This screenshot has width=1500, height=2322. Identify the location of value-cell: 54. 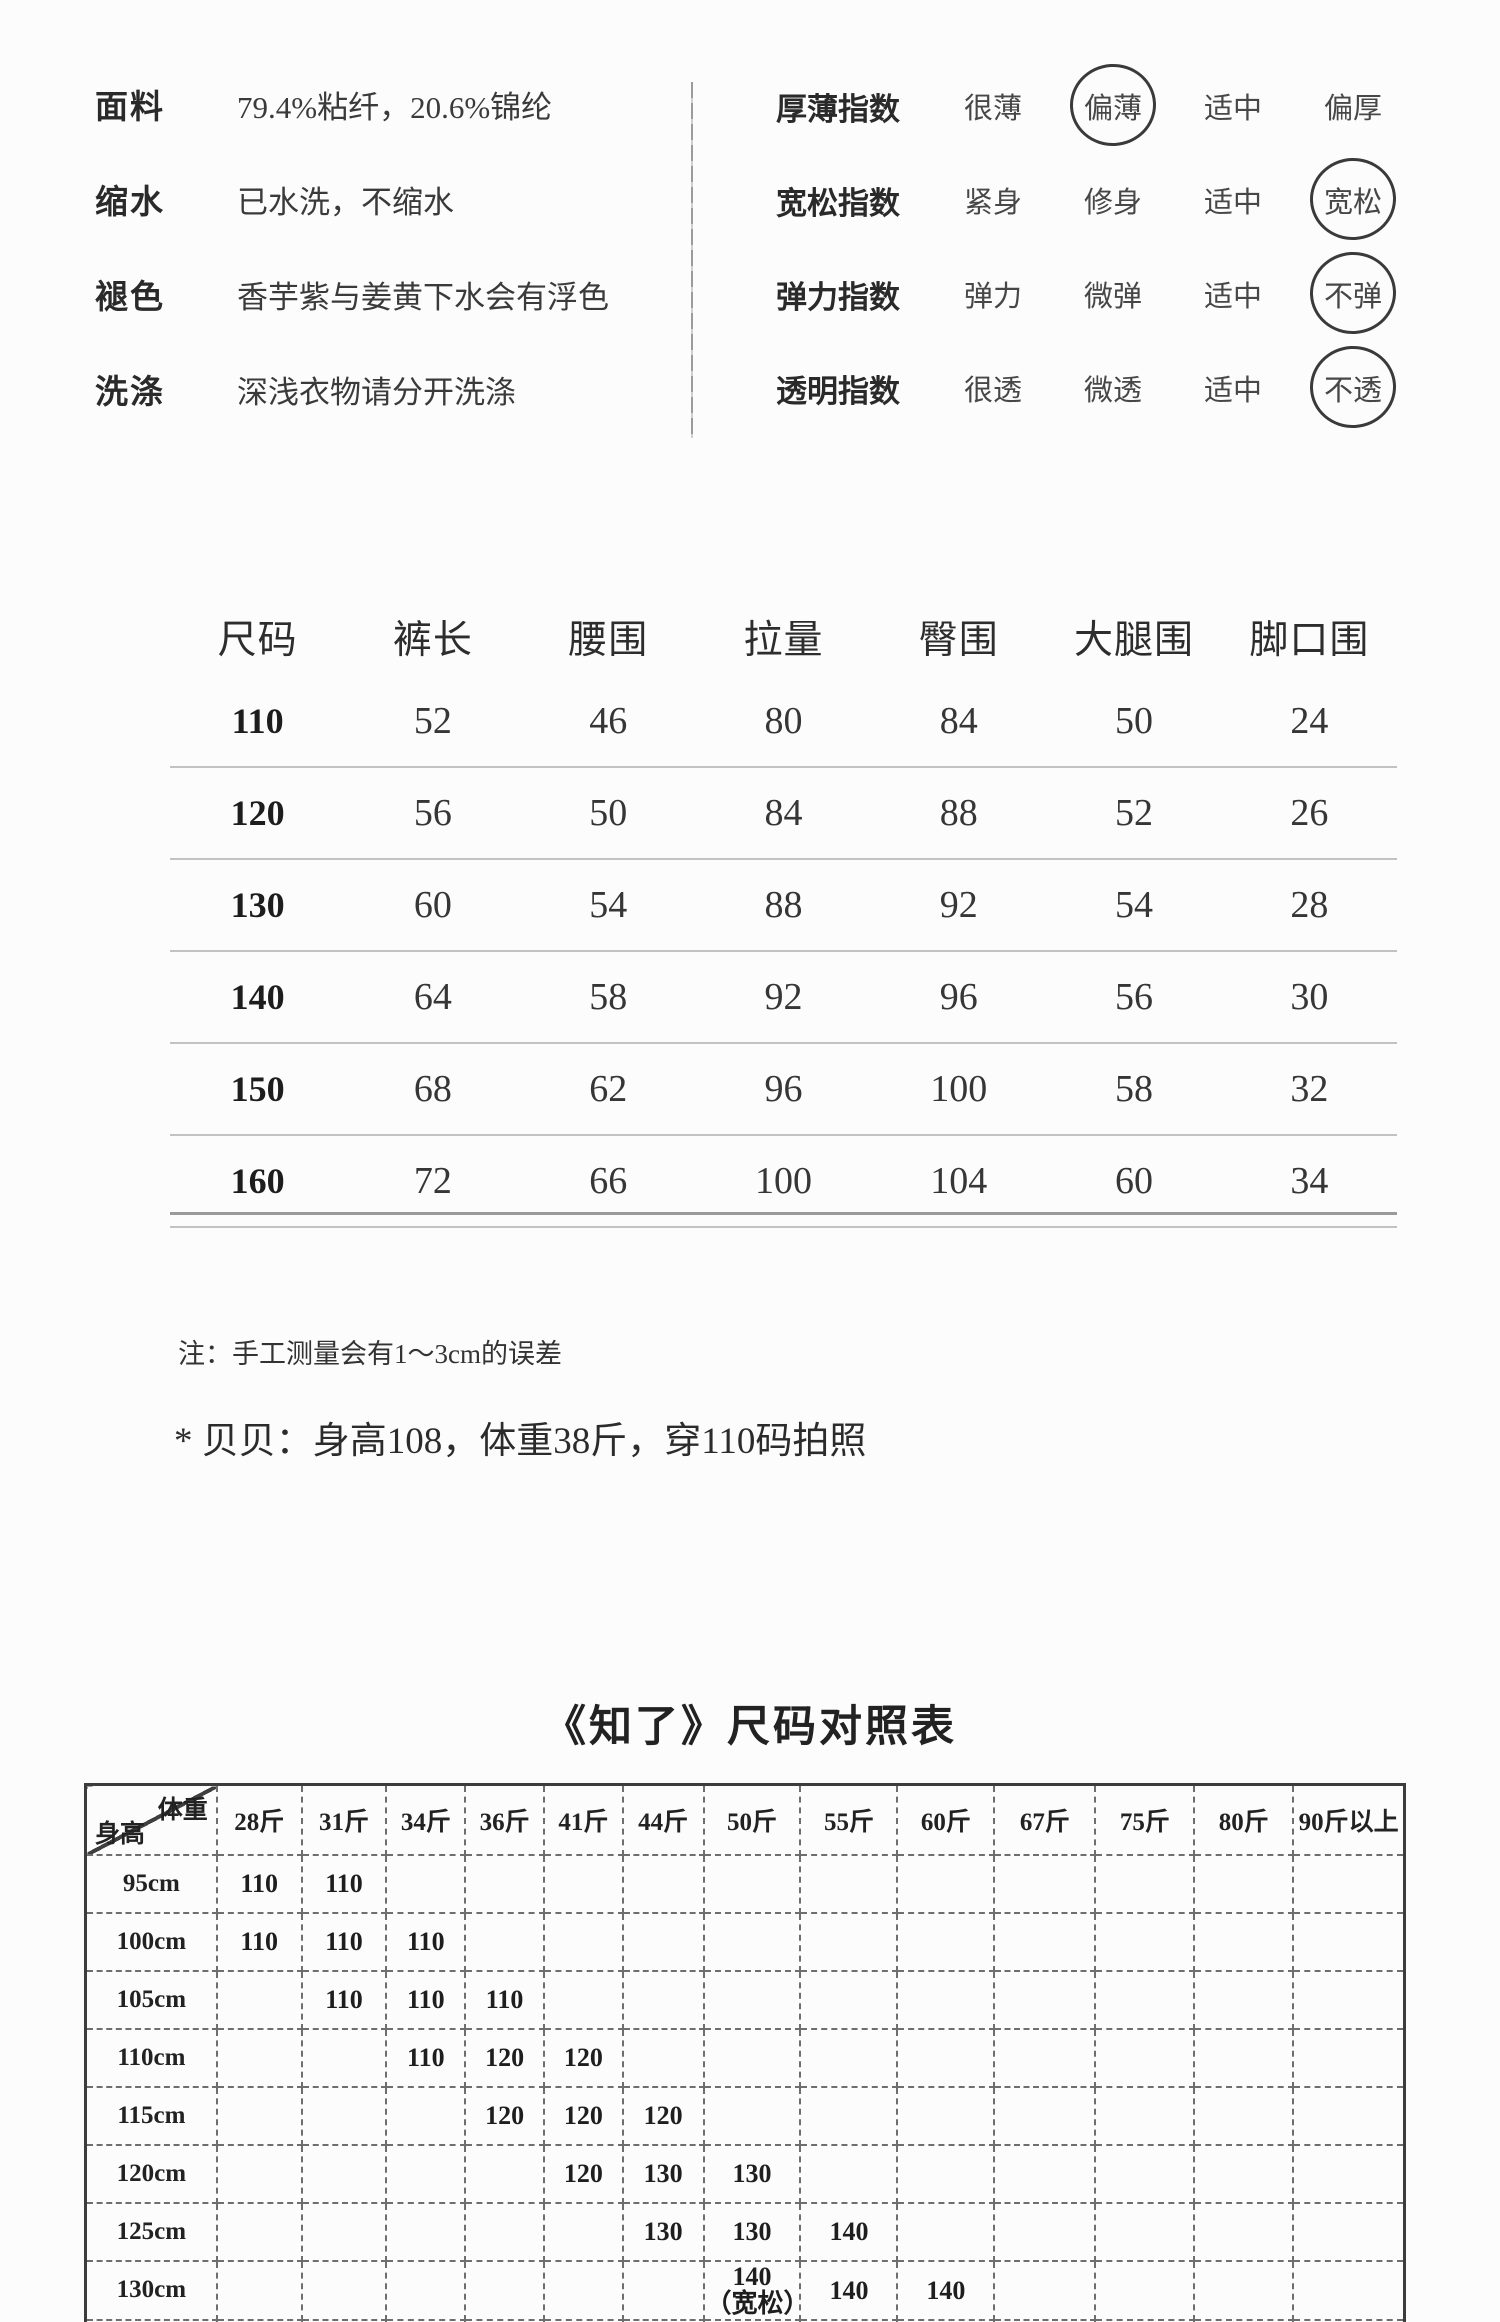
(608, 905).